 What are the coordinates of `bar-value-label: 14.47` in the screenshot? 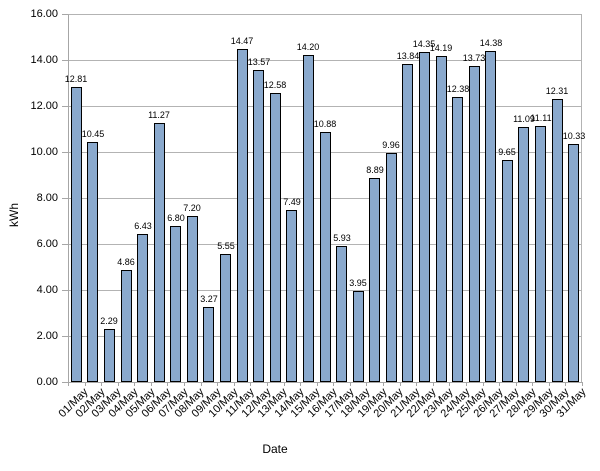 It's located at (242, 41).